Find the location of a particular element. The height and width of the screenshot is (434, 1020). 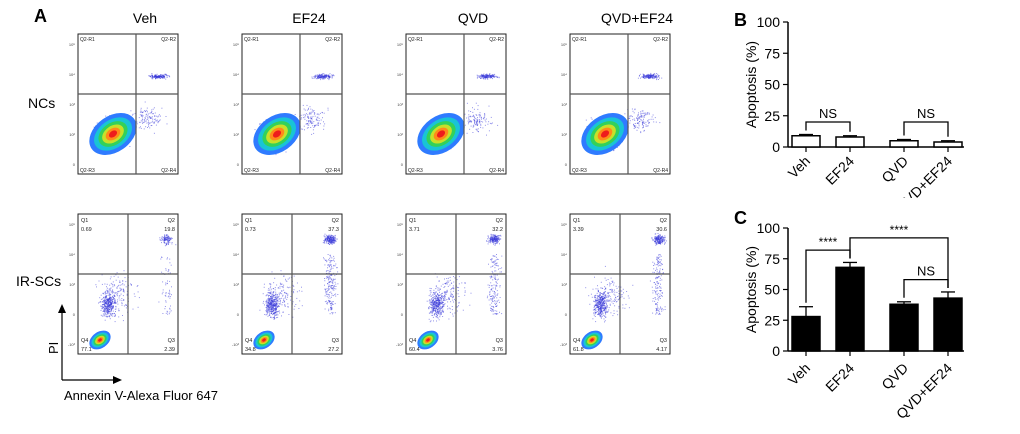

panel-letter-b: B is located at coordinates (740, 20).